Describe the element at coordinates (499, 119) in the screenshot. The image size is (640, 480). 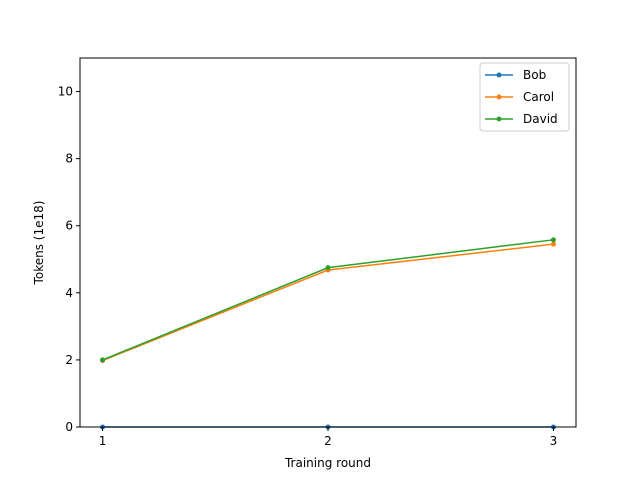
I see `legend-marker-david` at that location.